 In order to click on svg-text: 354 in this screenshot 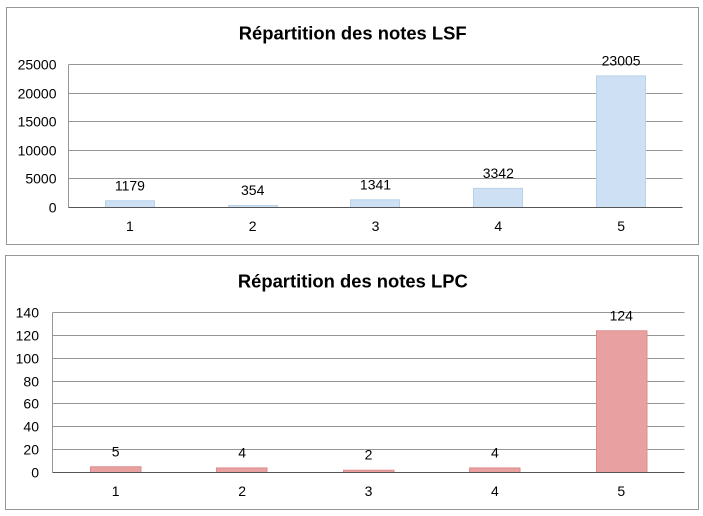, I will do `click(253, 190)`.